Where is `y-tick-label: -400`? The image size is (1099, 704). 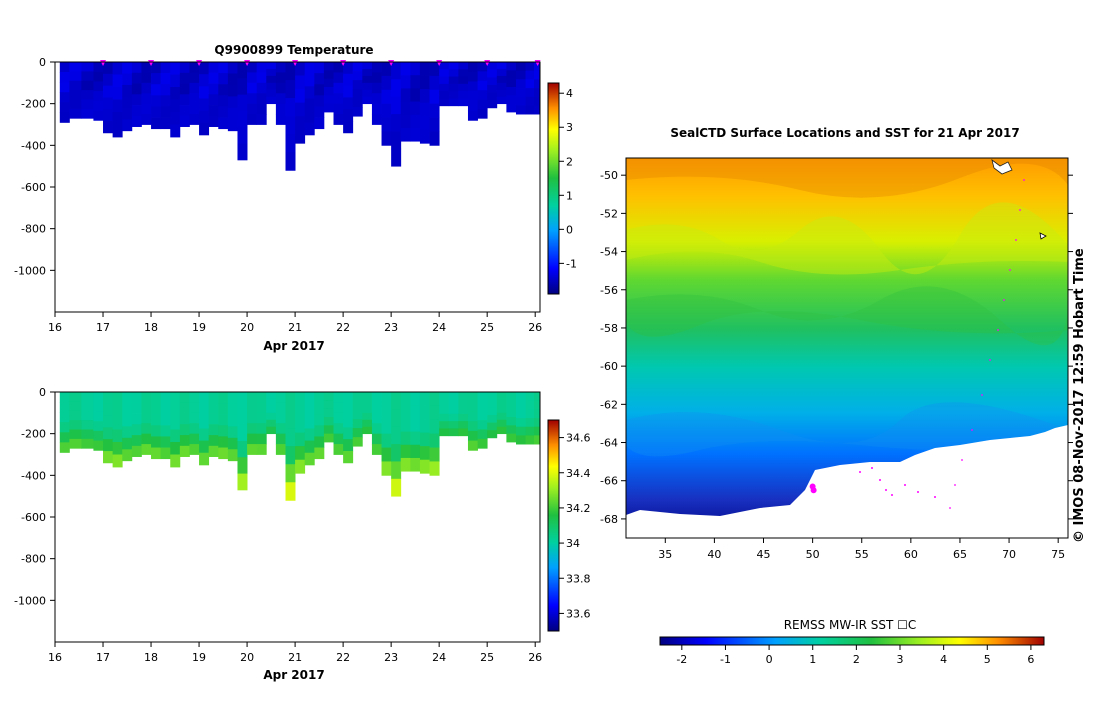 y-tick-label: -400 is located at coordinates (33, 145).